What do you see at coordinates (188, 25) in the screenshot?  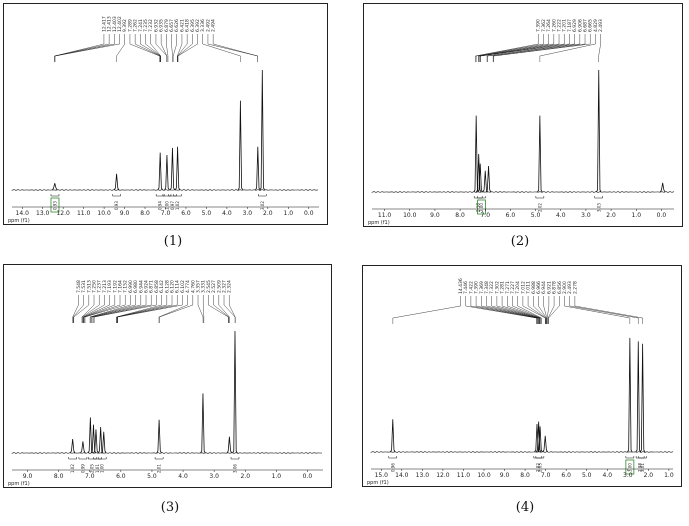 I see `peak-label: 6.418` at bounding box center [188, 25].